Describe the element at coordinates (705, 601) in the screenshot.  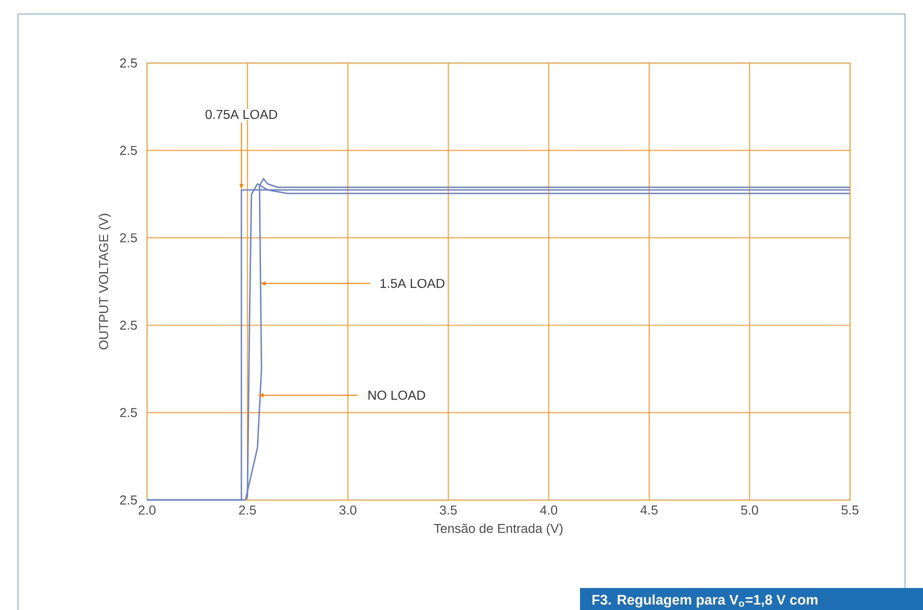
I see `text: F3. Regulagem para V$_{o}$=1,8 V com` at that location.